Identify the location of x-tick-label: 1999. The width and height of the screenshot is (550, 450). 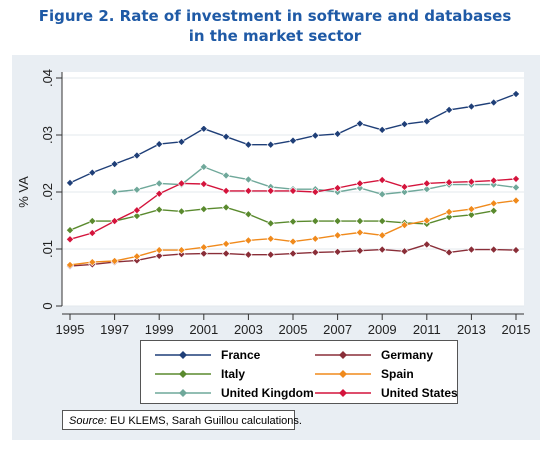
(159, 329).